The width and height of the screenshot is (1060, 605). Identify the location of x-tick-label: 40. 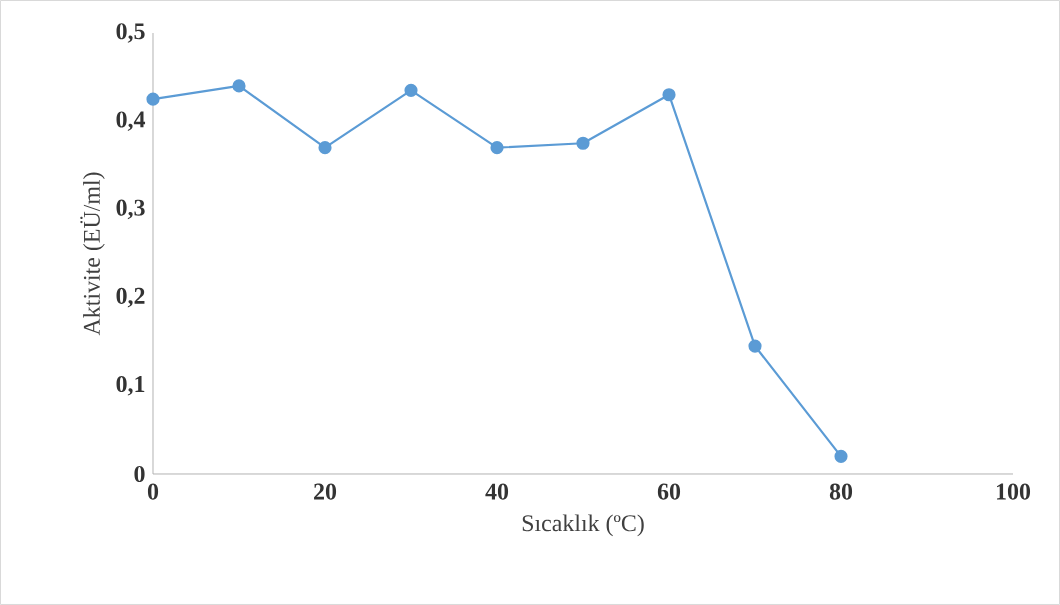
(497, 491).